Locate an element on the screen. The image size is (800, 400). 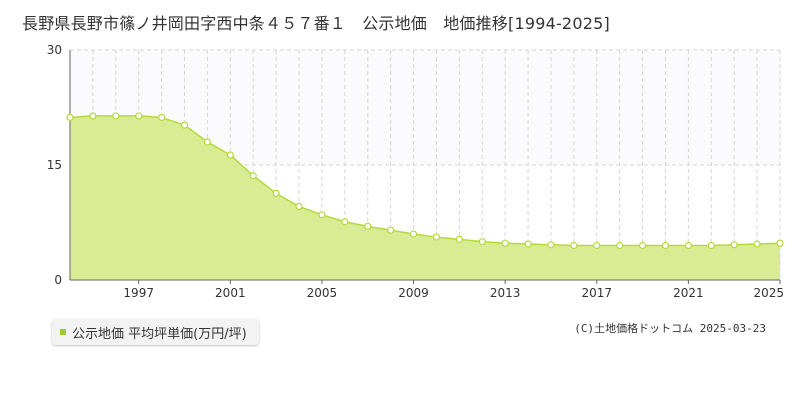
legend-marker-icon is located at coordinates (63, 332).